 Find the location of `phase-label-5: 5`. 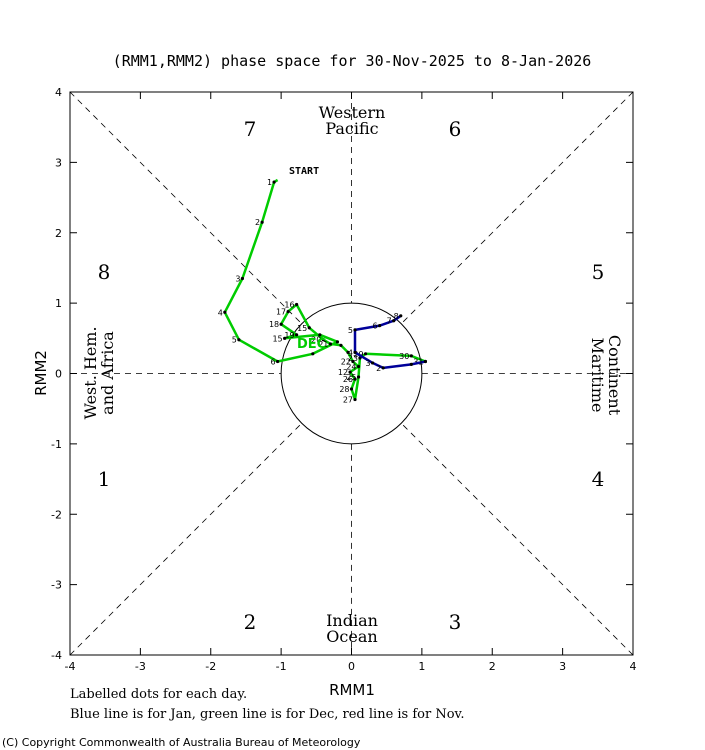

phase-label-5: 5 is located at coordinates (598, 272).